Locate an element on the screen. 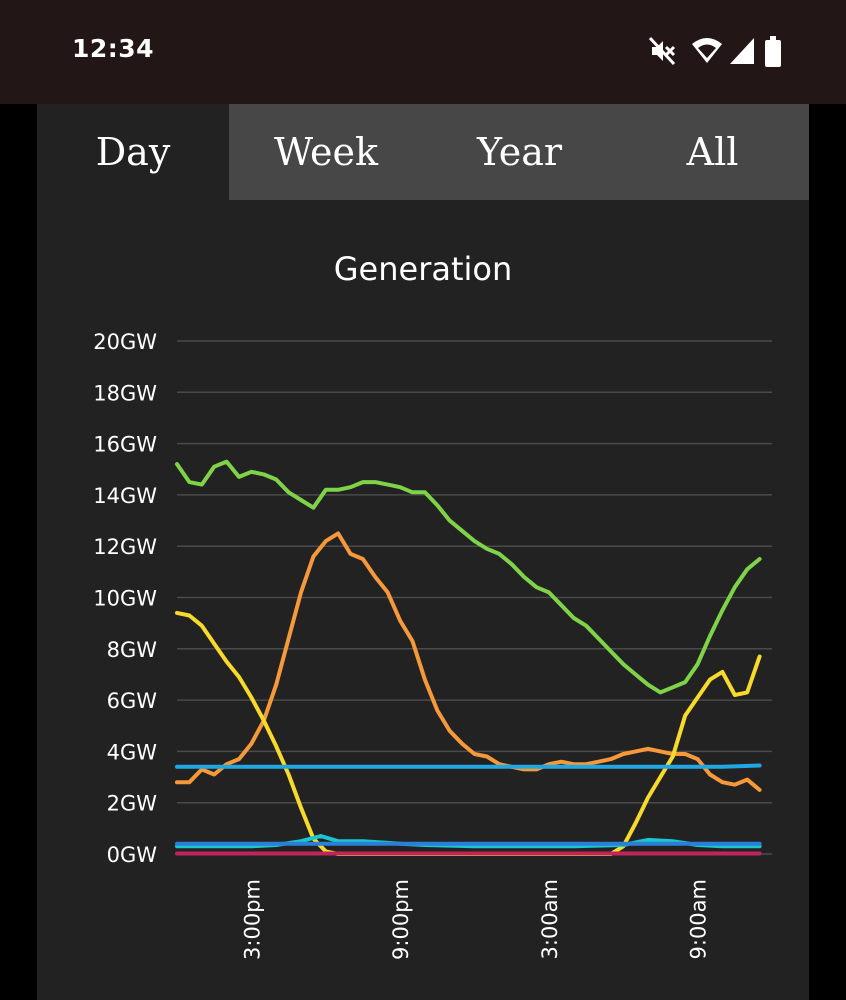  y-tick-label: 18GW is located at coordinates (125, 393).